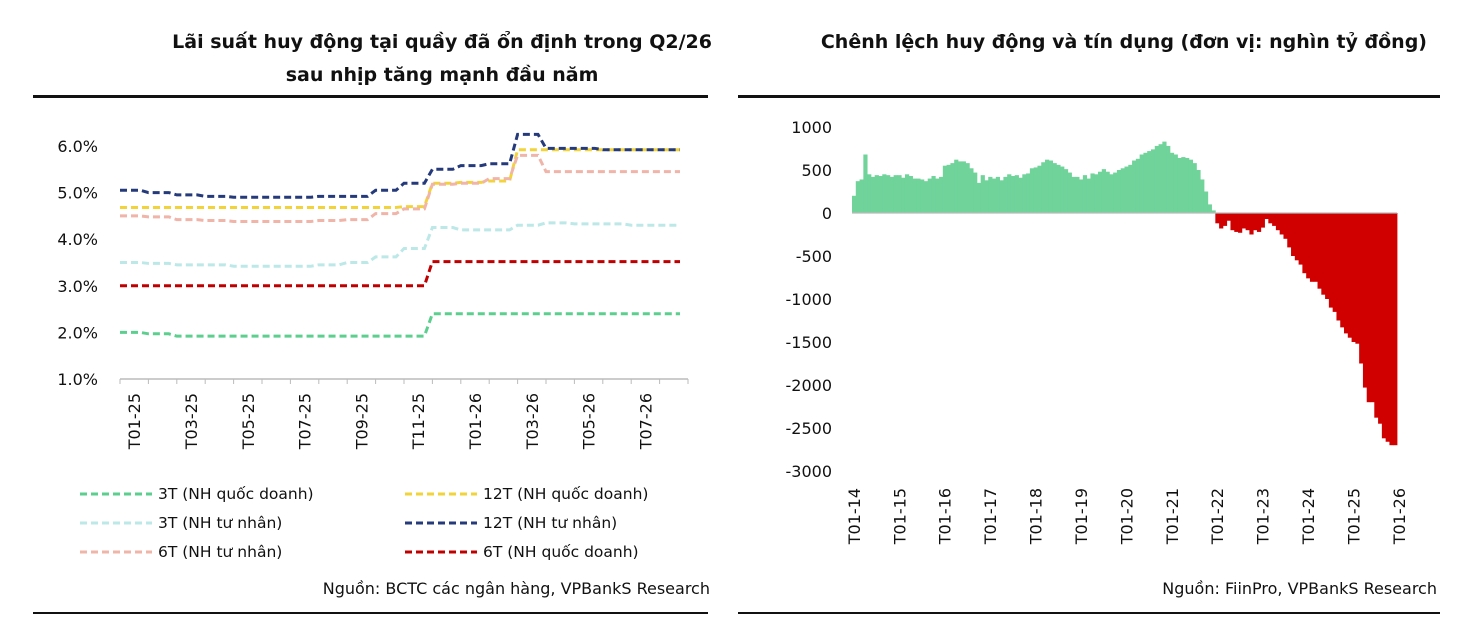 This screenshot has width=1475, height=633. What do you see at coordinates (197, 494) in the screenshot?
I see `left-legend-item: 3T (NH quốc doanh)` at bounding box center [197, 494].